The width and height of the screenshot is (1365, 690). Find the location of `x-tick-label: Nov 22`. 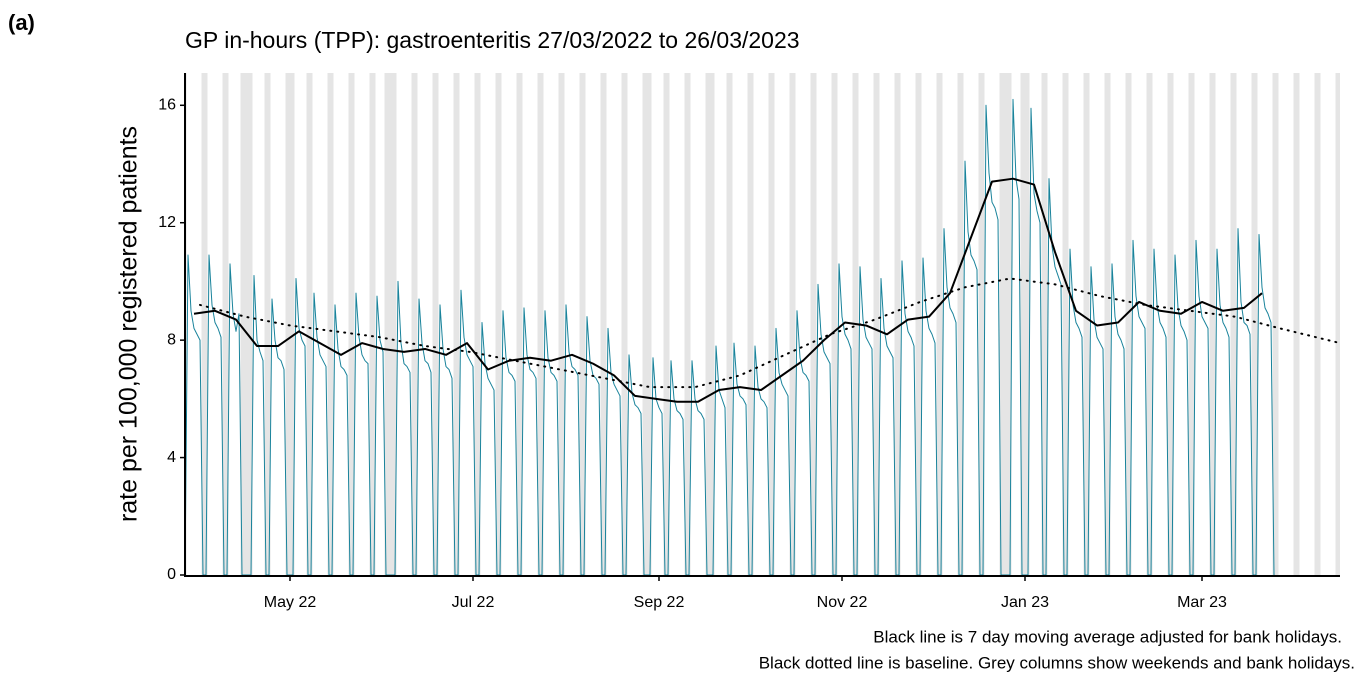

x-tick-label: Nov 22 is located at coordinates (842, 602).